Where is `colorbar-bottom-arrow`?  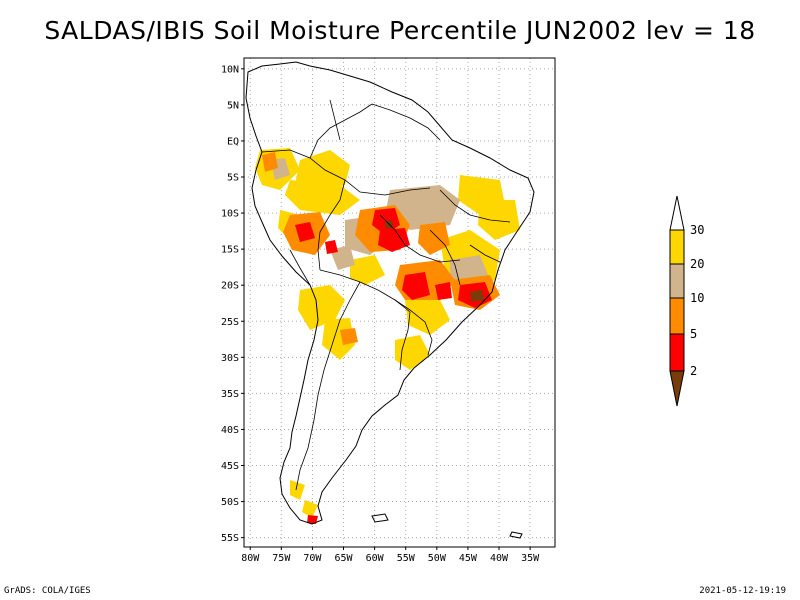
colorbar-bottom-arrow is located at coordinates (677, 388).